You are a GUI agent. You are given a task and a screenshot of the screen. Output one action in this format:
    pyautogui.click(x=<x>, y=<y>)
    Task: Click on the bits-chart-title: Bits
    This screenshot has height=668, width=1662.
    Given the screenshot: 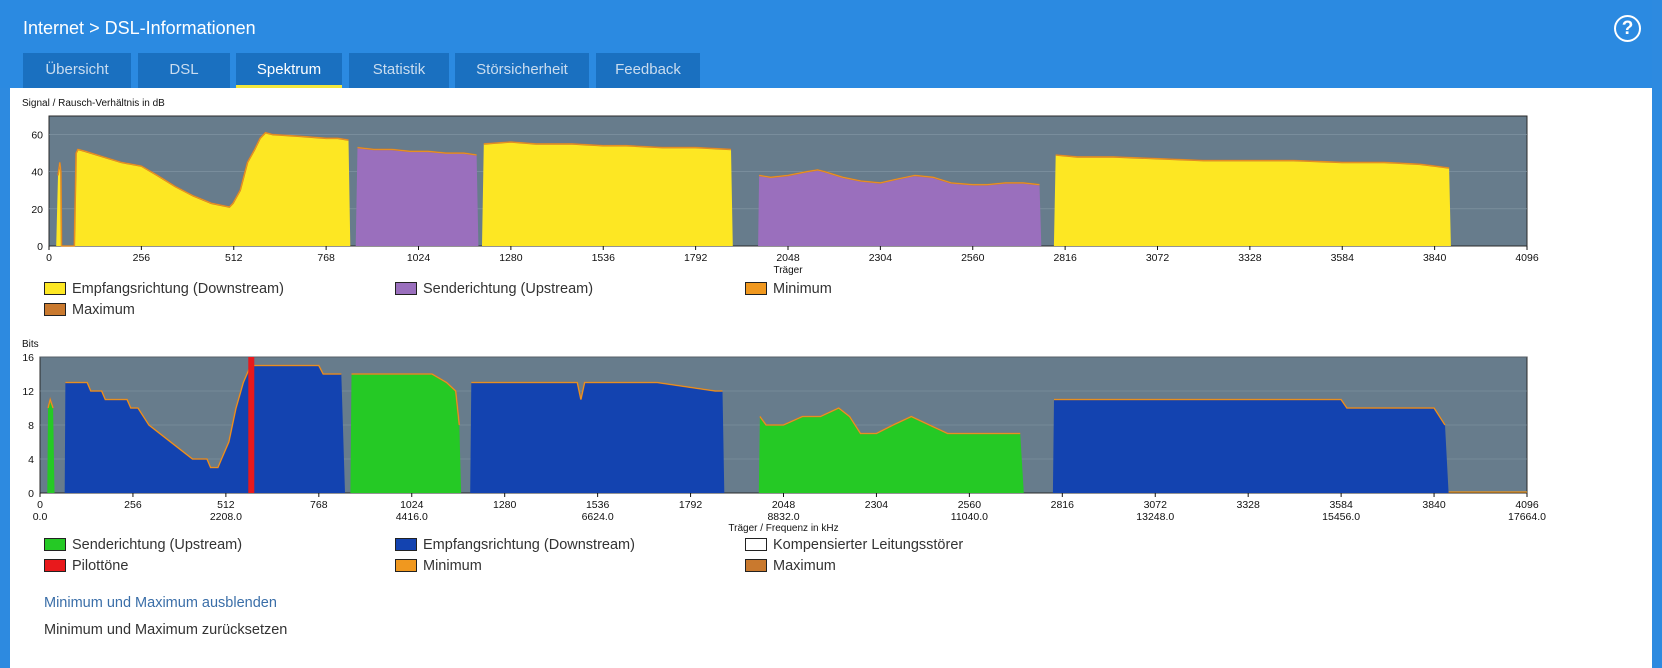 What is the action you would take?
    pyautogui.click(x=30, y=344)
    